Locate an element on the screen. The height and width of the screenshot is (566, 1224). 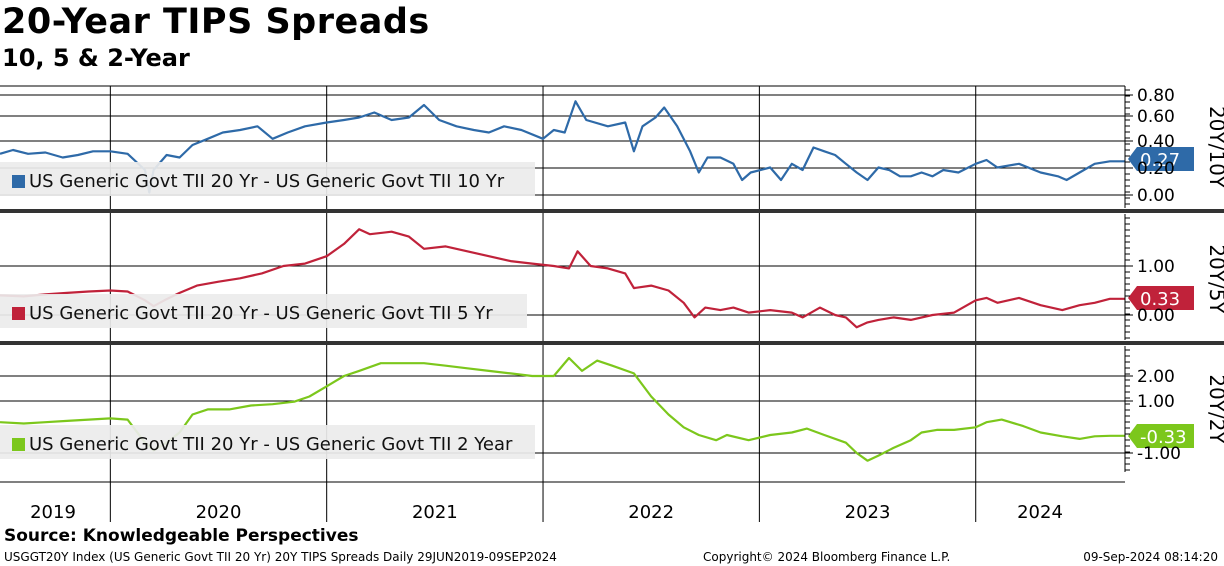
x-tick-label-2022: 2022 is located at coordinates (651, 512).